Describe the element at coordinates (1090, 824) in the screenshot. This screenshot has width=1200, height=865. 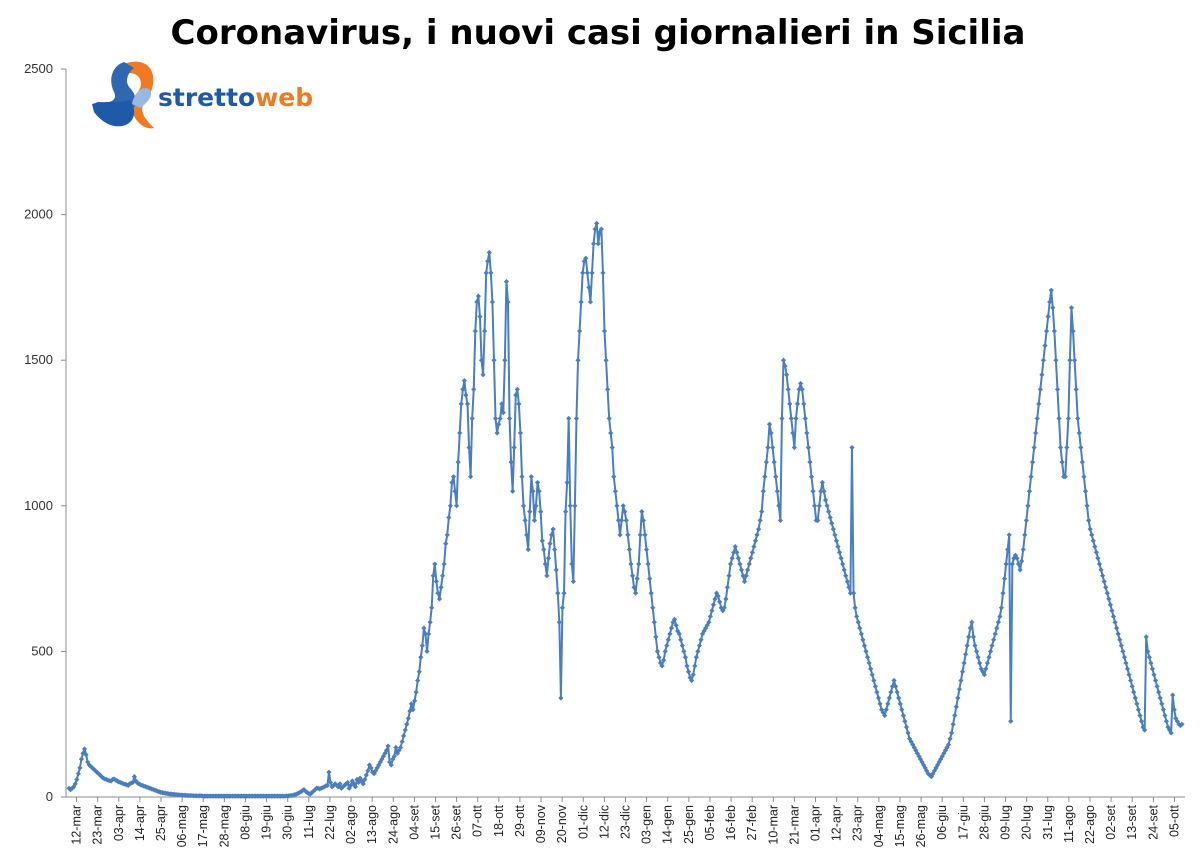
I see `x-tick-label: 22-ago` at that location.